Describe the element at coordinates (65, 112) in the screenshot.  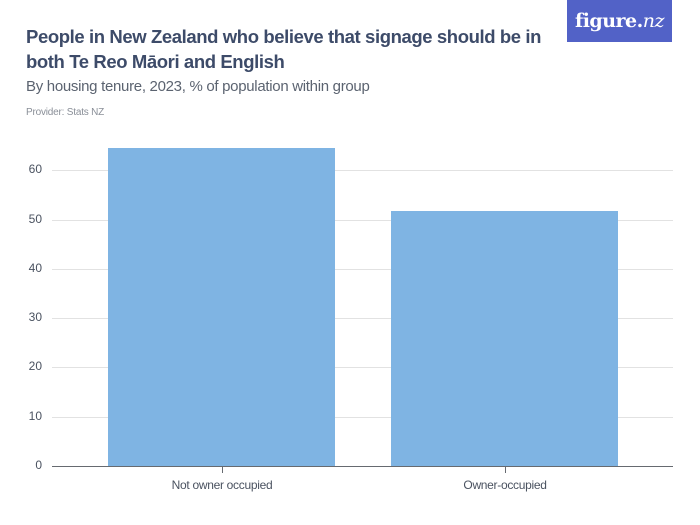
I see `provider-label: Provider: Stats NZ` at that location.